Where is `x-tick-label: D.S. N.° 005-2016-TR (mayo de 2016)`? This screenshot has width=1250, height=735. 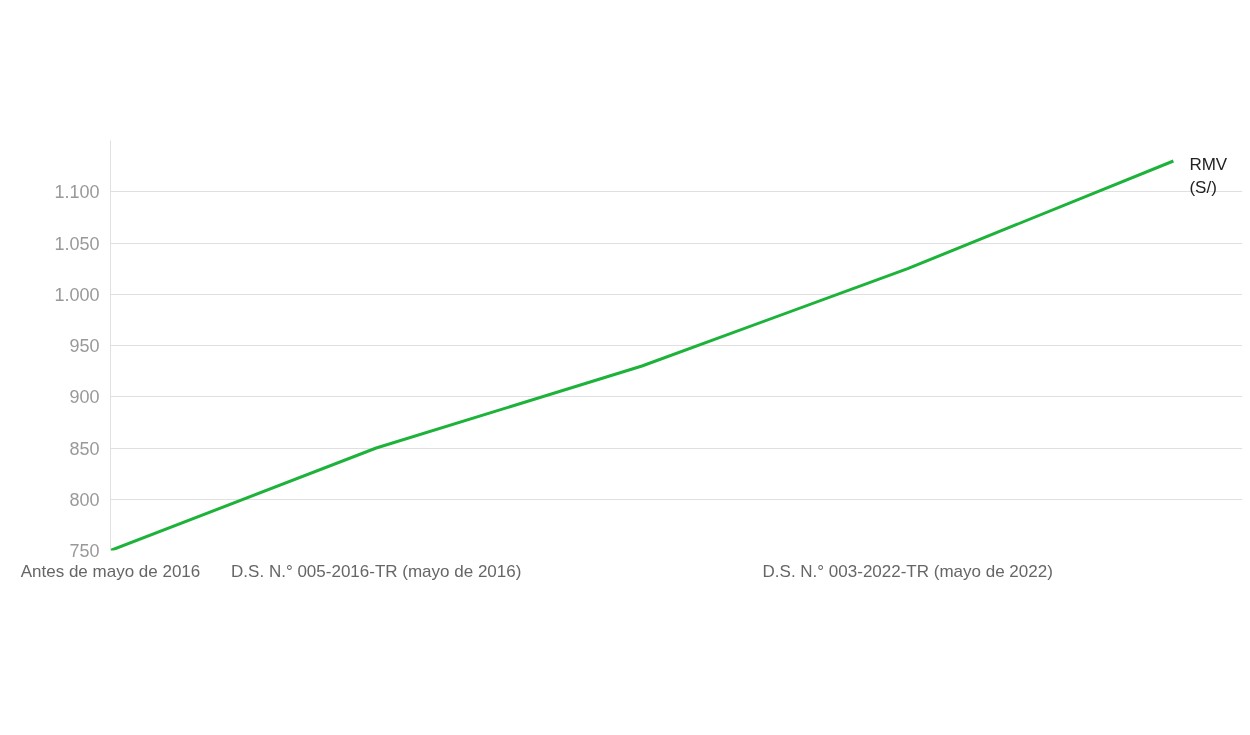
x-tick-label: D.S. N.° 005-2016-TR (mayo de 2016) is located at coordinates (376, 571).